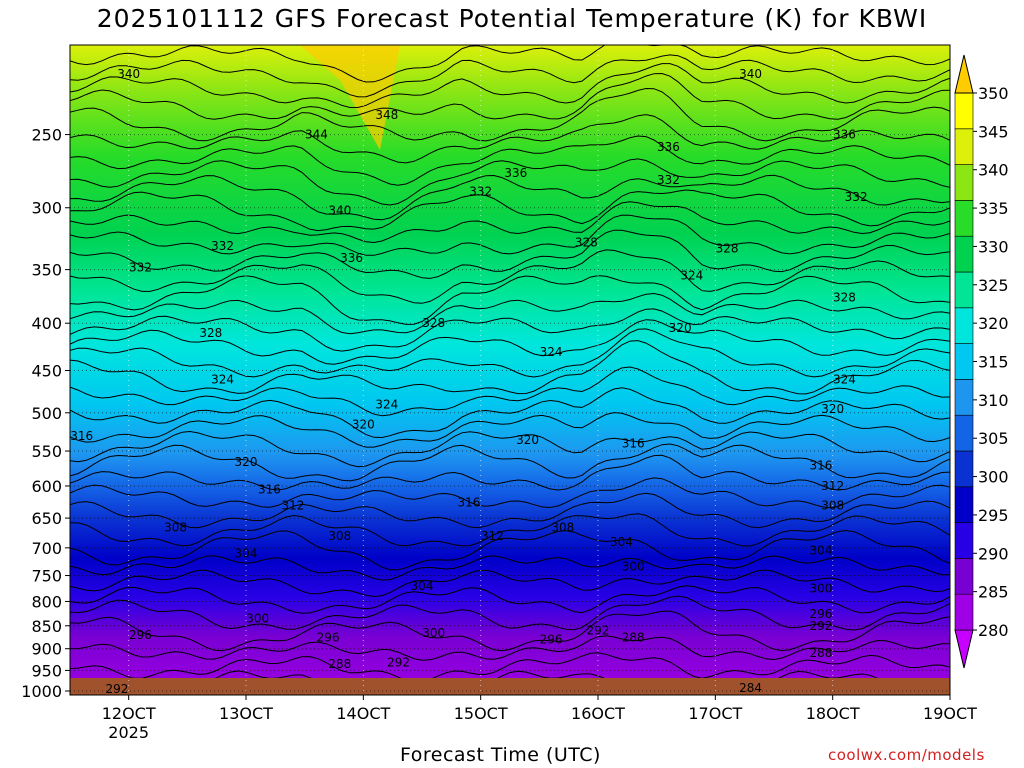 This screenshot has height=768, width=1024. Describe the element at coordinates (993, 93) in the screenshot. I see `colorbar-label: 350` at that location.